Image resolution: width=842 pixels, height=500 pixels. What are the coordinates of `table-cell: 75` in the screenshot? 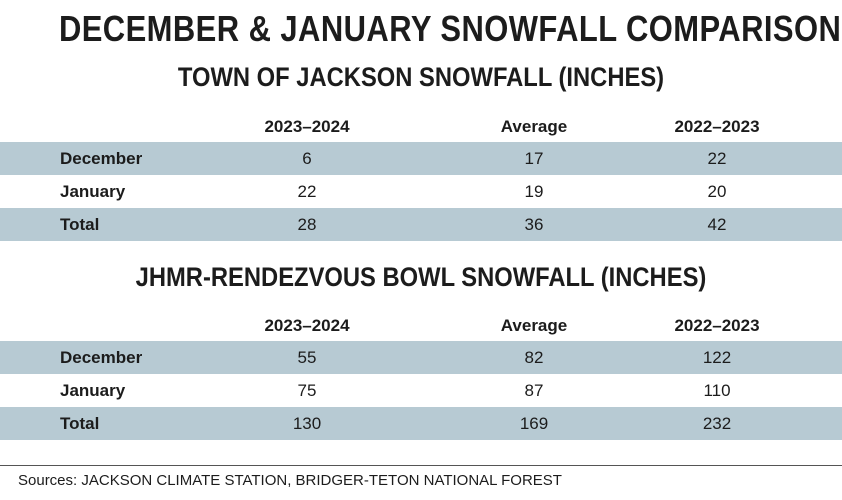 It's located at (307, 390).